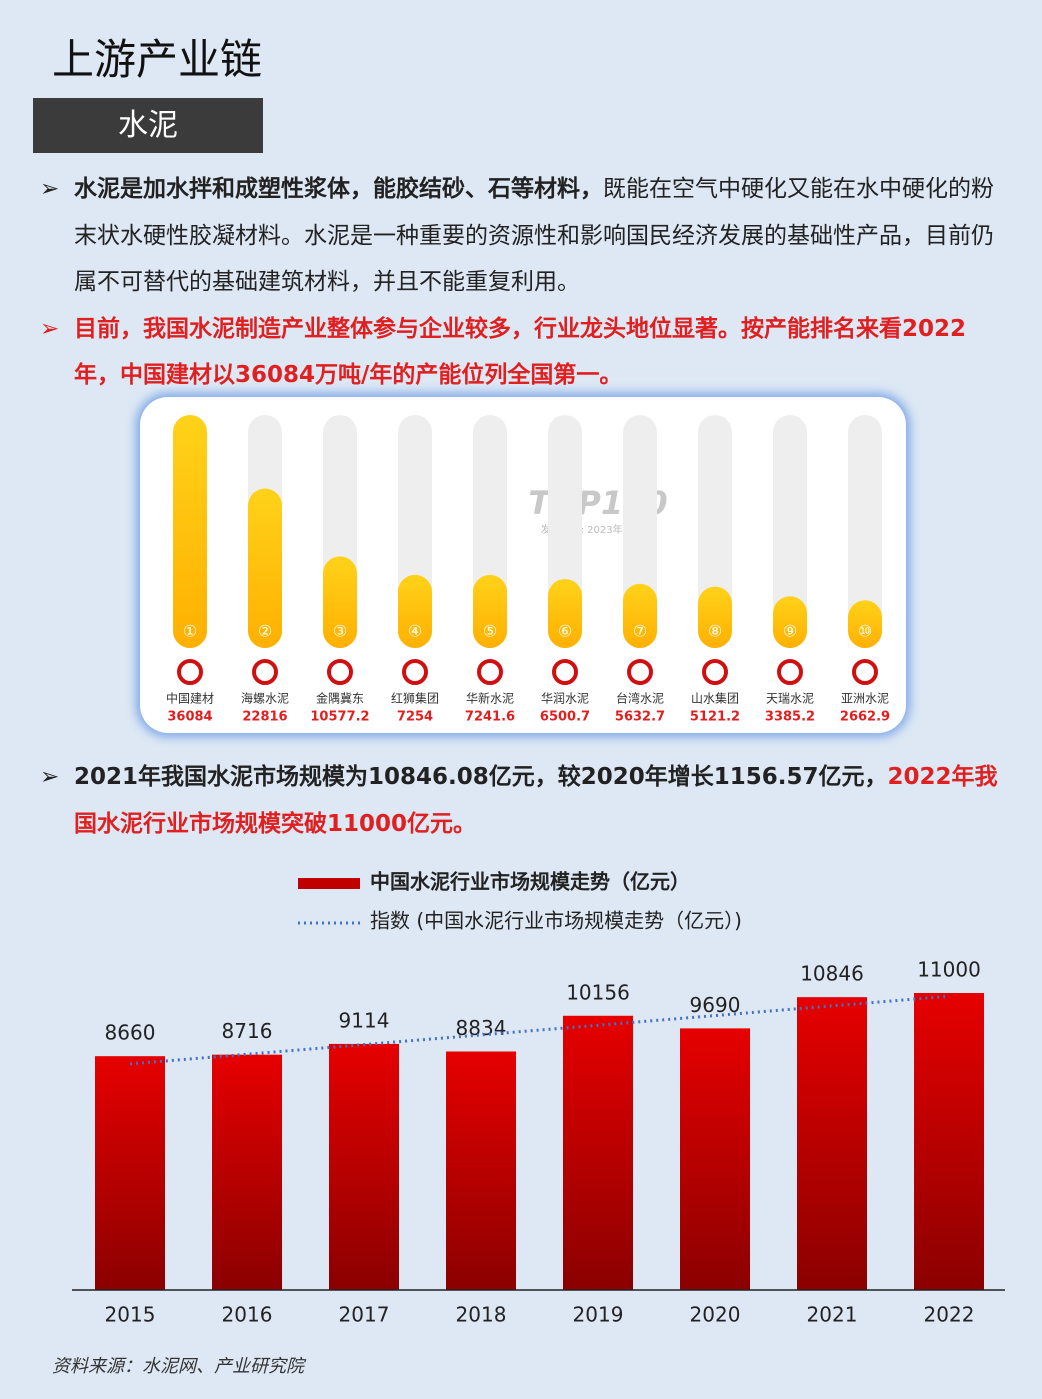 Image resolution: width=1042 pixels, height=1399 pixels. I want to click on value-label: 10846, so click(832, 974).